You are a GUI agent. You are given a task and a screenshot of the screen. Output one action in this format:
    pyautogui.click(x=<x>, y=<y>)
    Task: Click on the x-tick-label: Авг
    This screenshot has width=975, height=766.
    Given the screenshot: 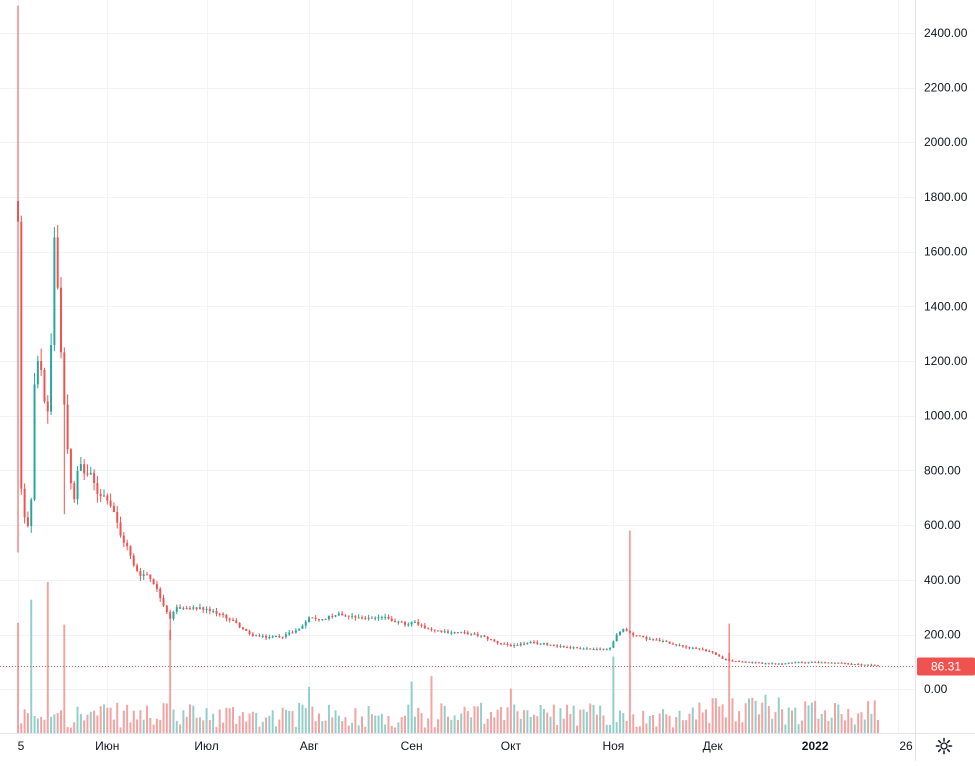 What is the action you would take?
    pyautogui.click(x=309, y=746)
    